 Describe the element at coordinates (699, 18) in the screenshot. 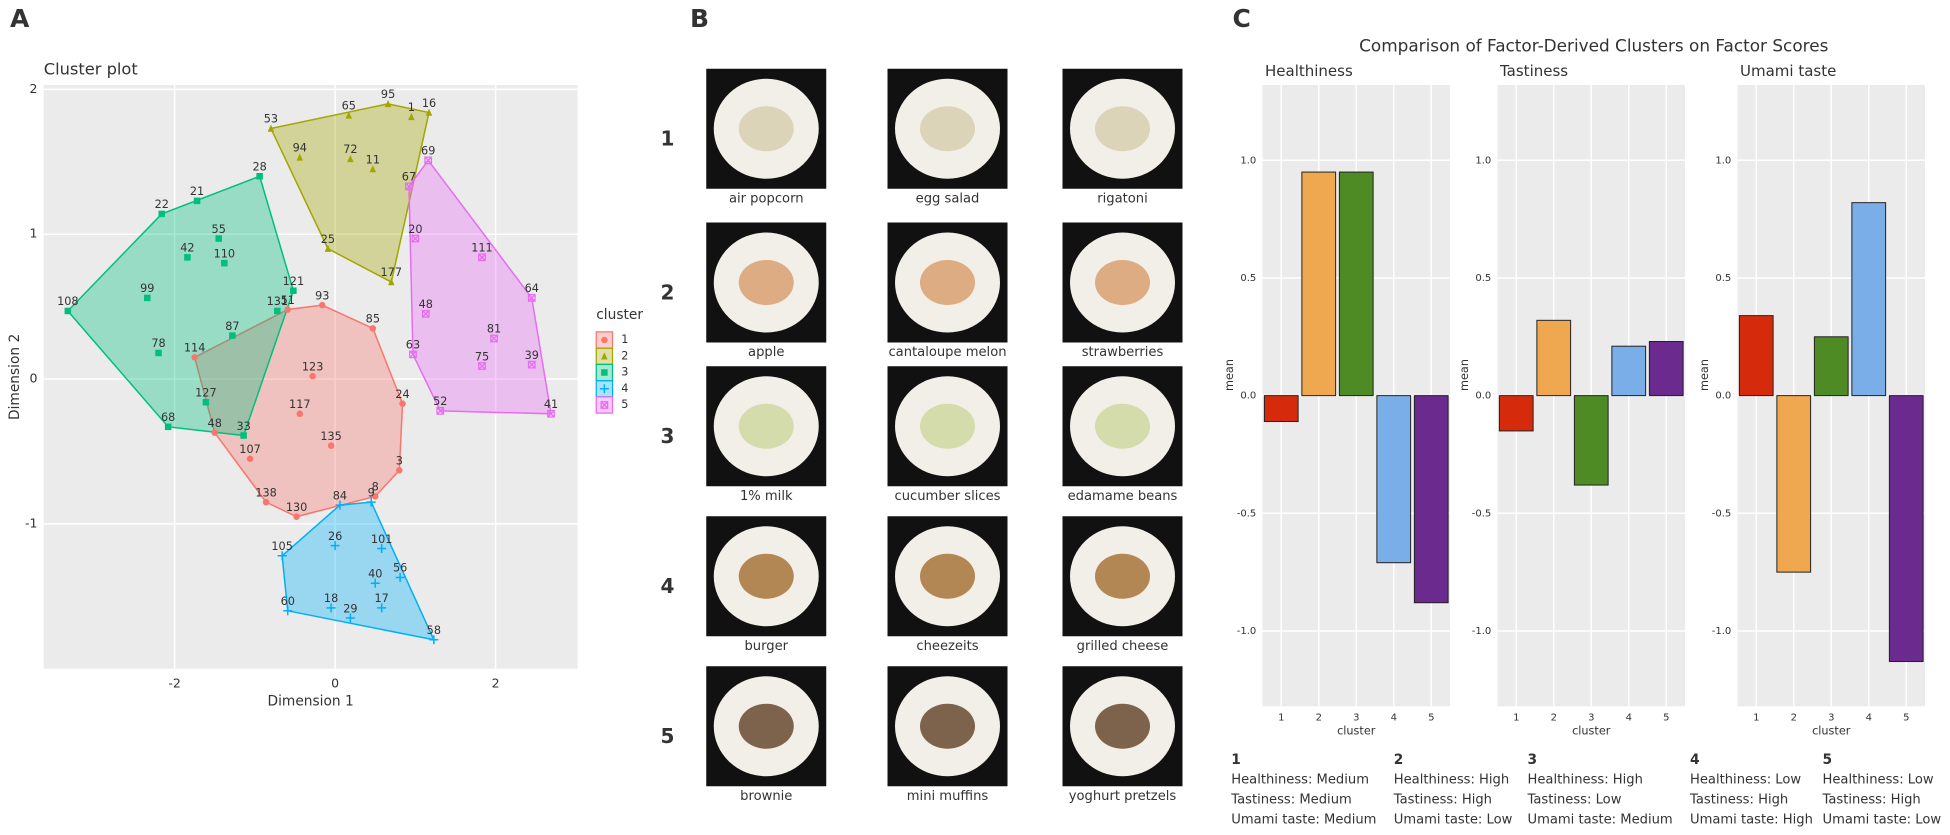

I see `panel-letter: B` at that location.